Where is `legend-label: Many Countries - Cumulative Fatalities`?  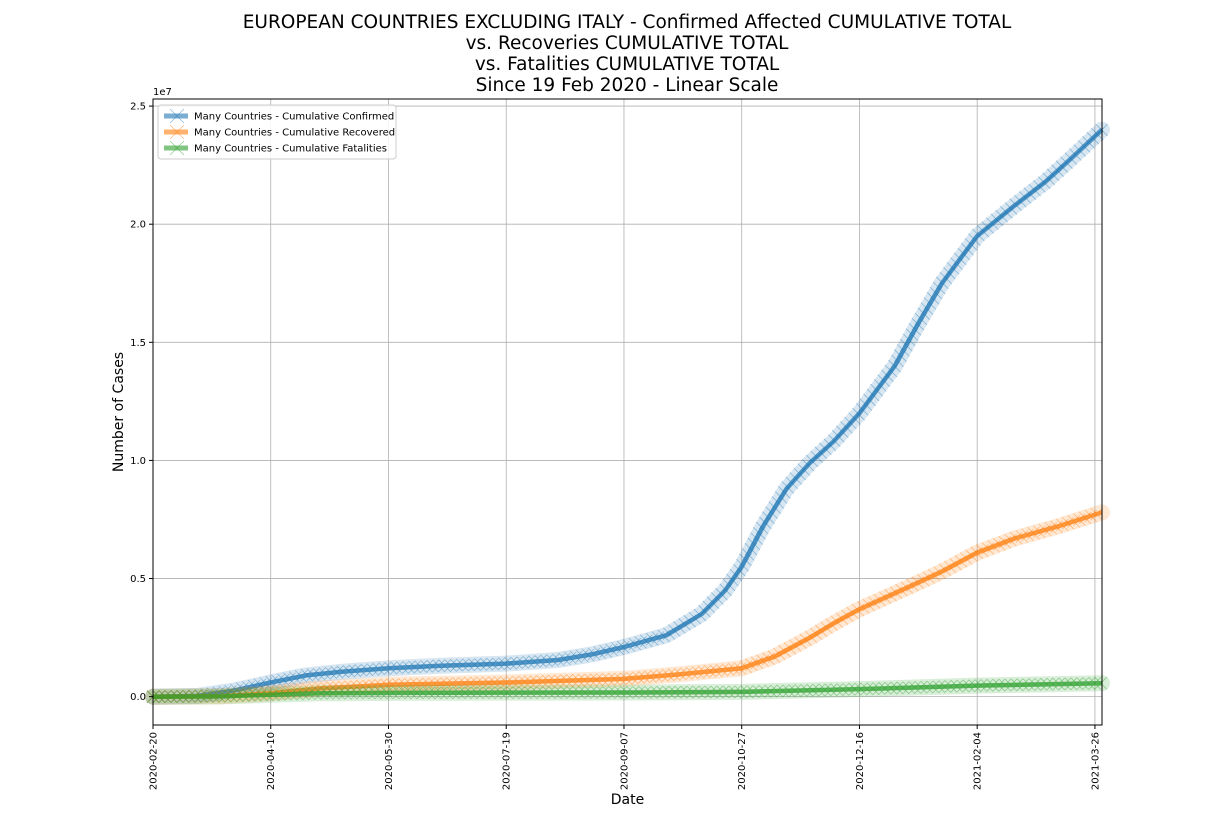 legend-label: Many Countries - Cumulative Fatalities is located at coordinates (290, 149).